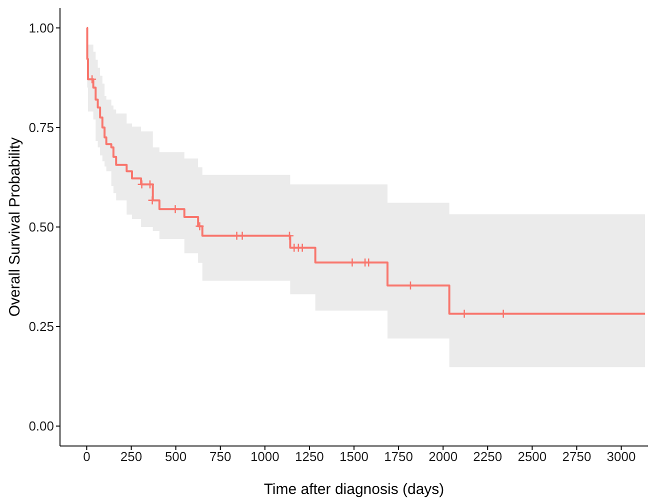 Image resolution: width=650 pixels, height=504 pixels. I want to click on y-tick-label: 0.75, so click(41, 128).